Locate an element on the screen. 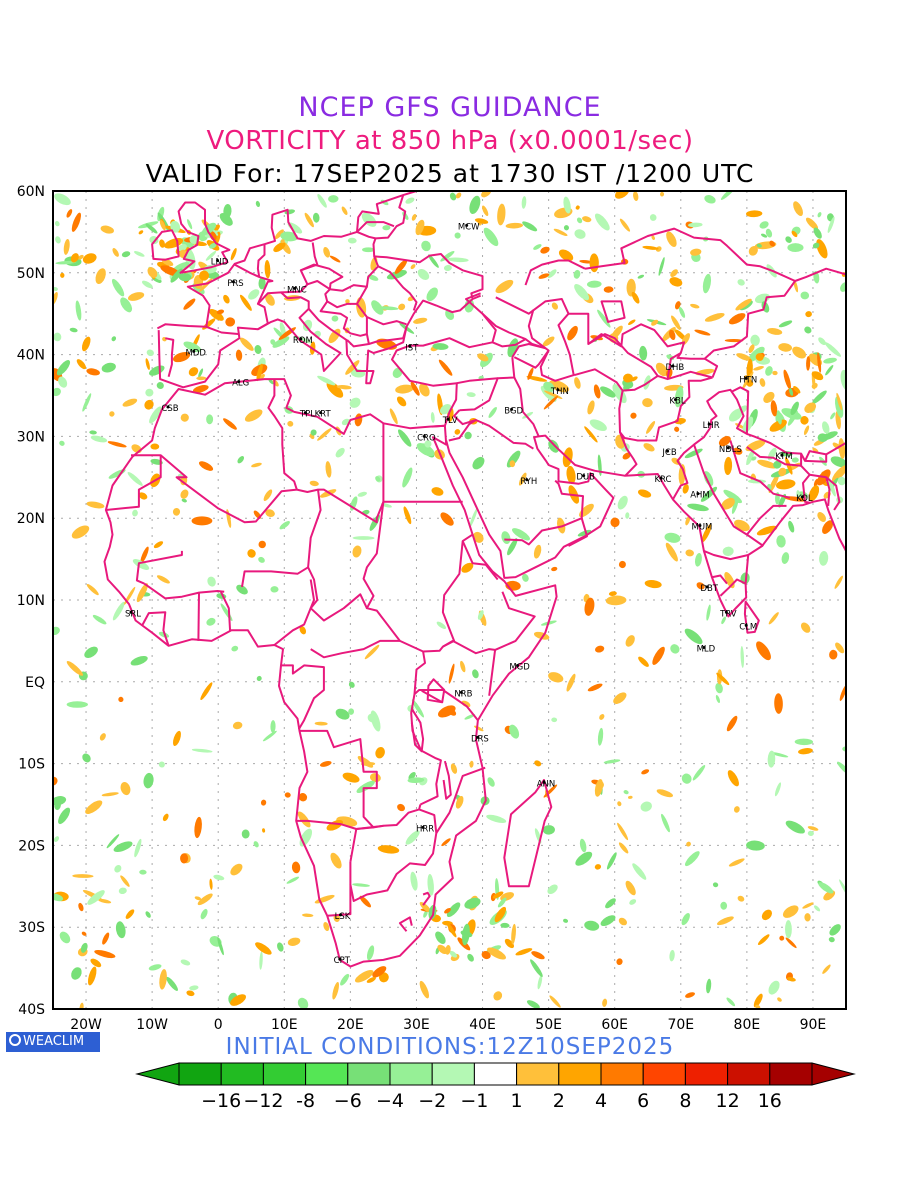 Image resolution: width=900 pixels, height=1200 pixels. lat-label: 30S is located at coordinates (31, 928).